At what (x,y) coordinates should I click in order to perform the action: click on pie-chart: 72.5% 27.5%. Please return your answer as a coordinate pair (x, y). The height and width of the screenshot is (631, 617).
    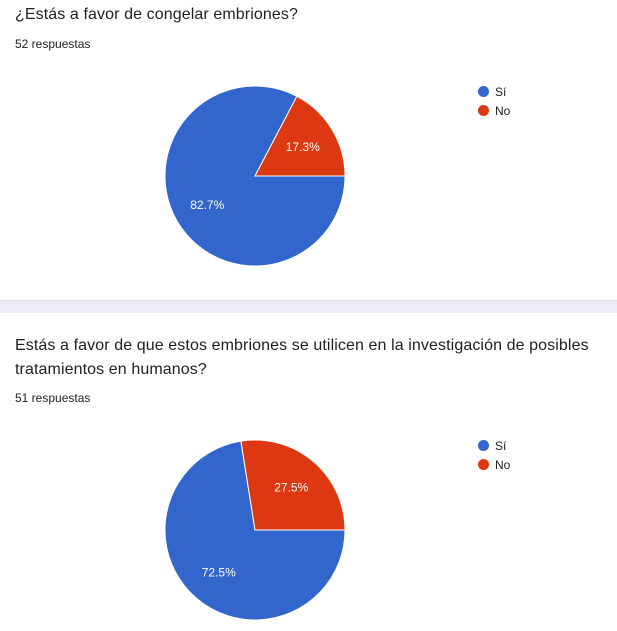
    Looking at the image, I should click on (255, 530).